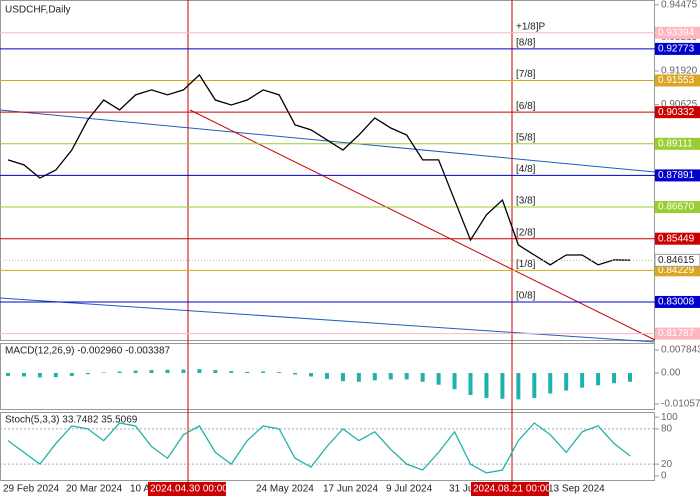 This screenshot has height=500, width=700. Describe the element at coordinates (679, 71) in the screenshot. I see `y-tick-label: 0.91920` at that location.